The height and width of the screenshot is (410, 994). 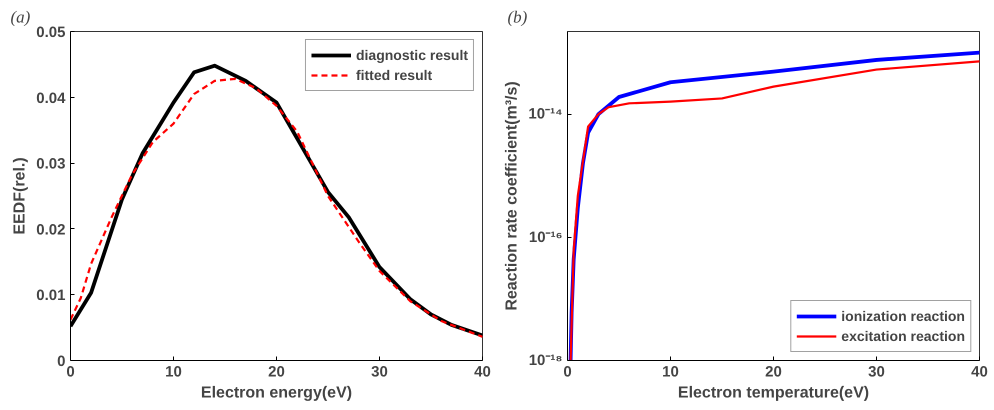 What do you see at coordinates (545, 360) in the screenshot?
I see `y-tick-label: 10⁻¹⁸` at bounding box center [545, 360].